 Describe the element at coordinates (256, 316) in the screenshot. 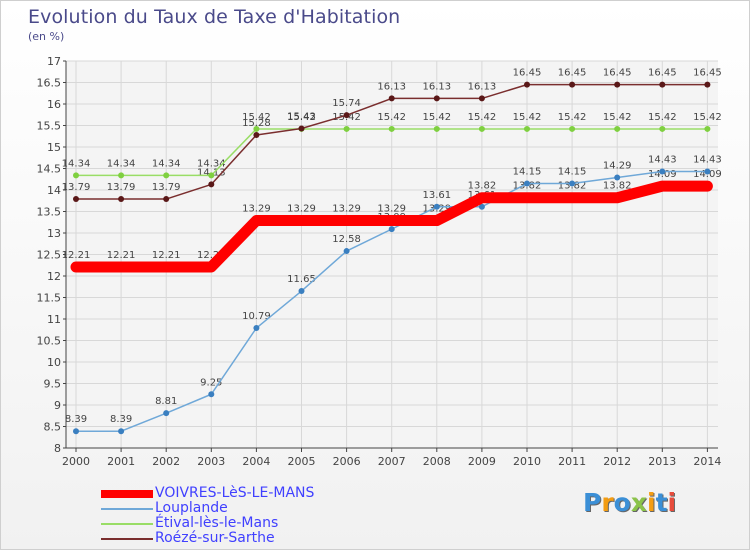

I see `data-label: 10.79` at that location.